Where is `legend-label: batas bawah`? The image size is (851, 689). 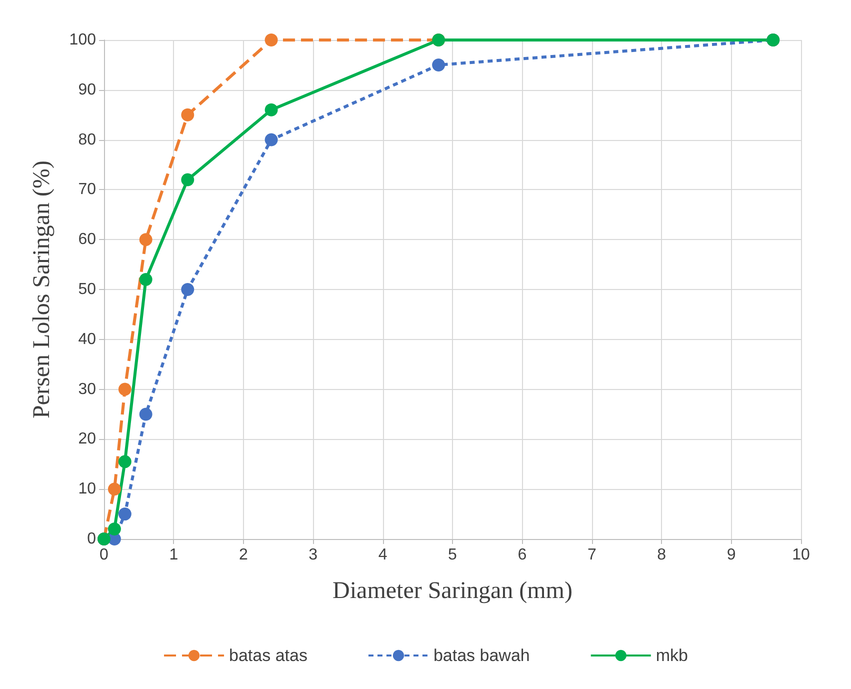
legend-label: batas bawah is located at coordinates (481, 655).